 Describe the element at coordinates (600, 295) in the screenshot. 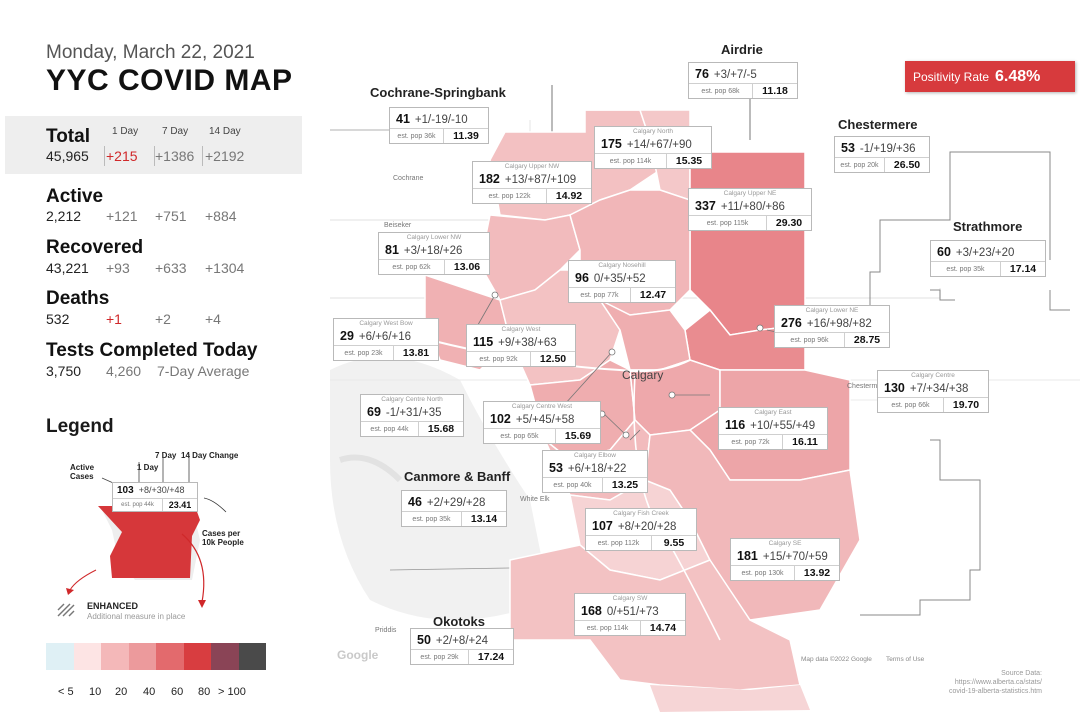

I see `area-pop: est. pop 77k` at that location.